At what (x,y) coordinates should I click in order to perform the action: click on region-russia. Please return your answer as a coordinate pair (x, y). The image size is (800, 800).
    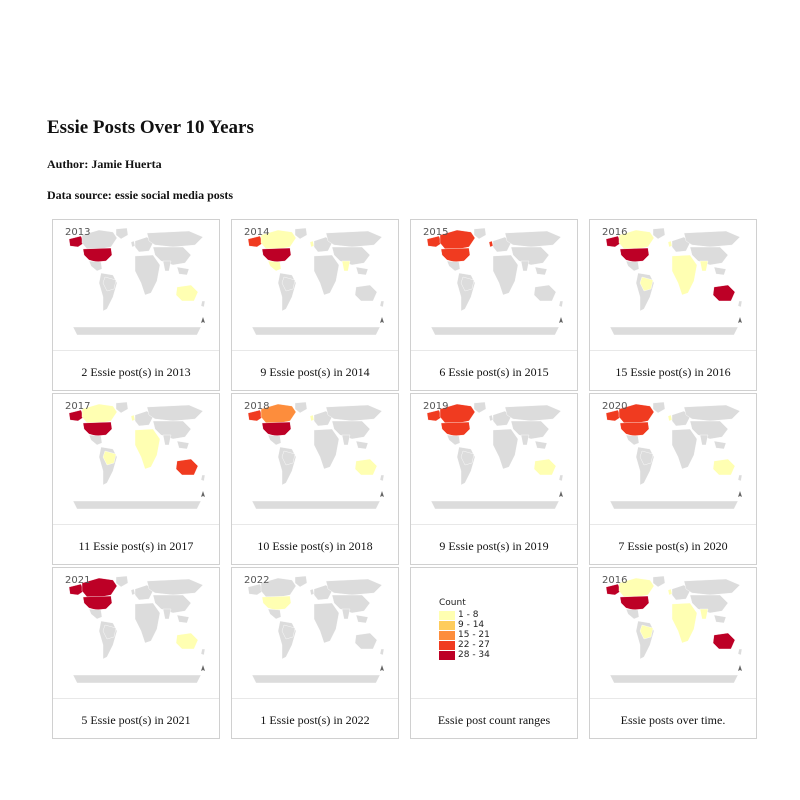
    Looking at the image, I should click on (712, 239).